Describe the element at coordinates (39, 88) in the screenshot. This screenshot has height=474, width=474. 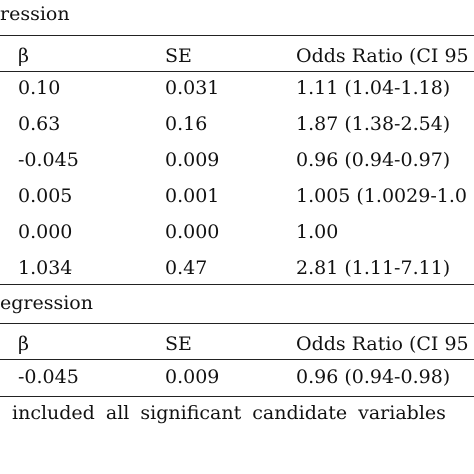
I see `cell-beta: 0.10` at that location.